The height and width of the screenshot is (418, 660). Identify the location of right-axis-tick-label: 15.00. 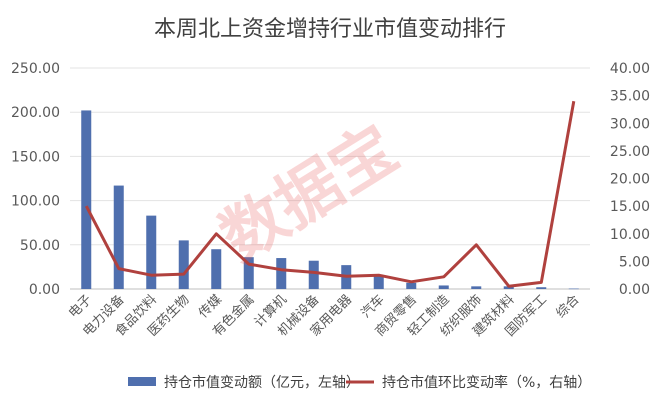
(630, 207).